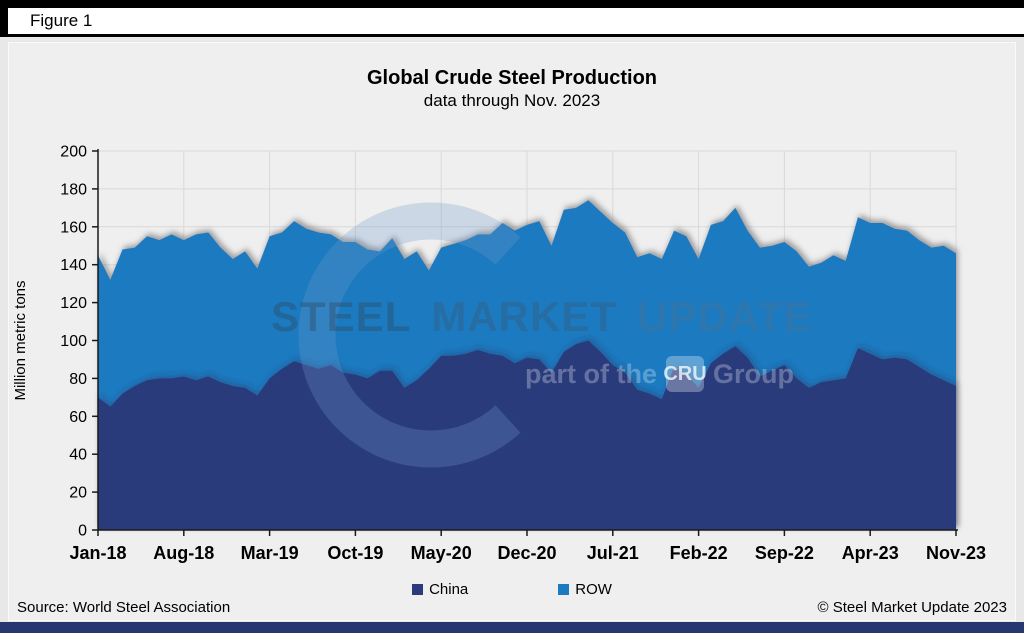 The width and height of the screenshot is (1024, 633). What do you see at coordinates (73, 341) in the screenshot?
I see `y-tick-label: 100` at bounding box center [73, 341].